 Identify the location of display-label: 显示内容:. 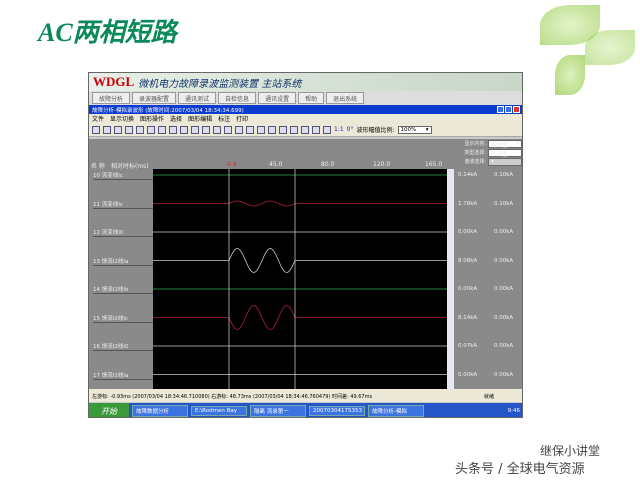
(475, 144).